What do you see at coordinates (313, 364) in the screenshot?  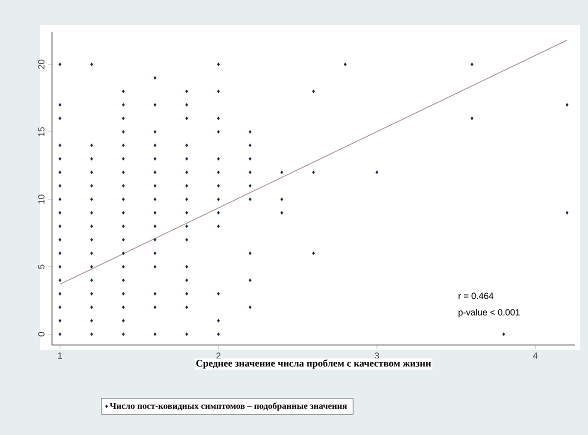 I see `x-axis-title: Среднее значение числа проблем с качеством жизни` at bounding box center [313, 364].